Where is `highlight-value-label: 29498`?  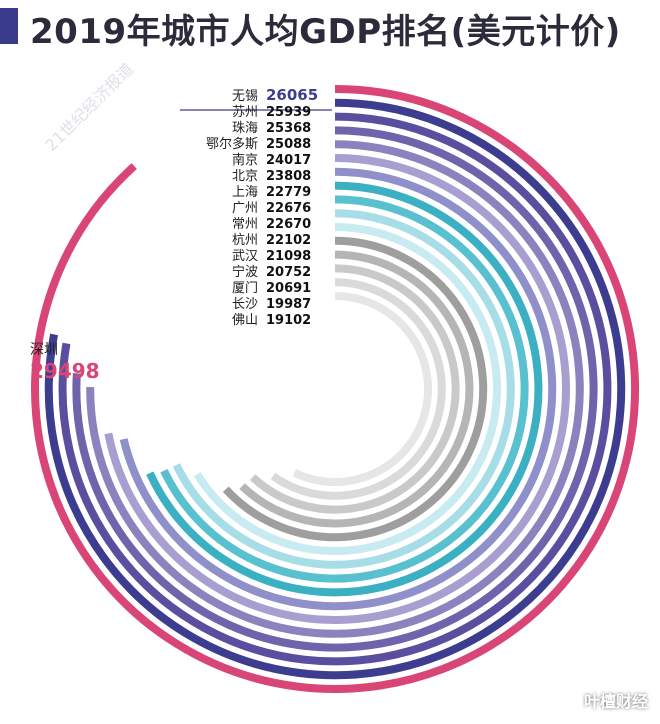
highlight-value-label: 29498 is located at coordinates (65, 371).